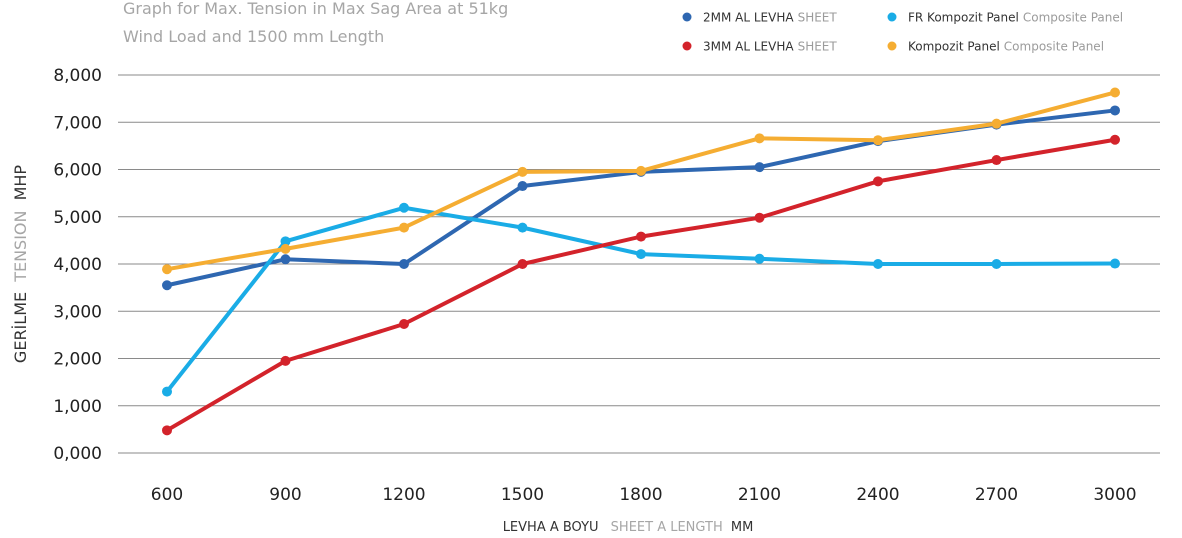 The height and width of the screenshot is (538, 1182). I want to click on legend-label: FR Kompozit Panel Composite Panel, so click(1015, 18).